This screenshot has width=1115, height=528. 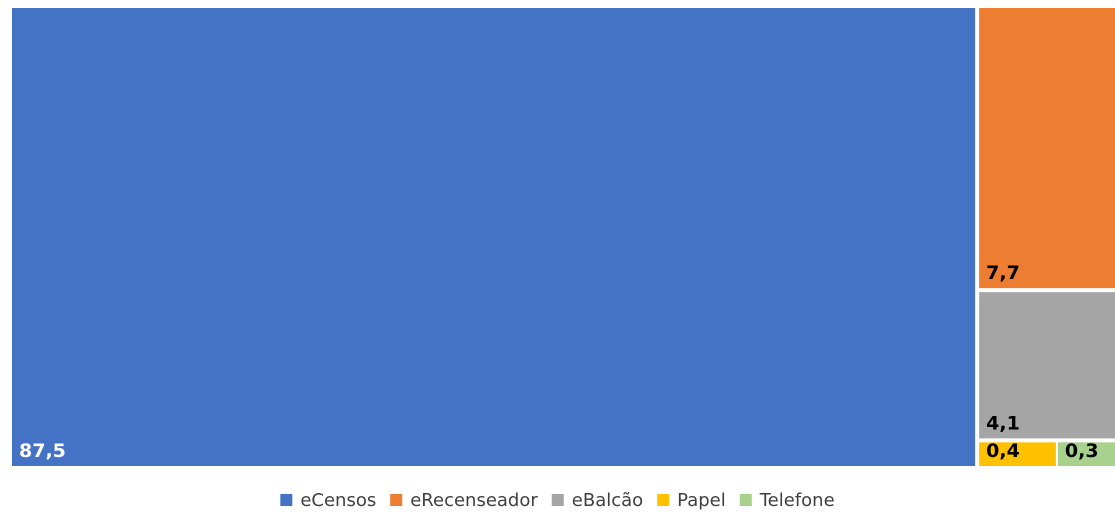 I want to click on tile-label-erecenseador: 7,7, so click(x=1003, y=273).